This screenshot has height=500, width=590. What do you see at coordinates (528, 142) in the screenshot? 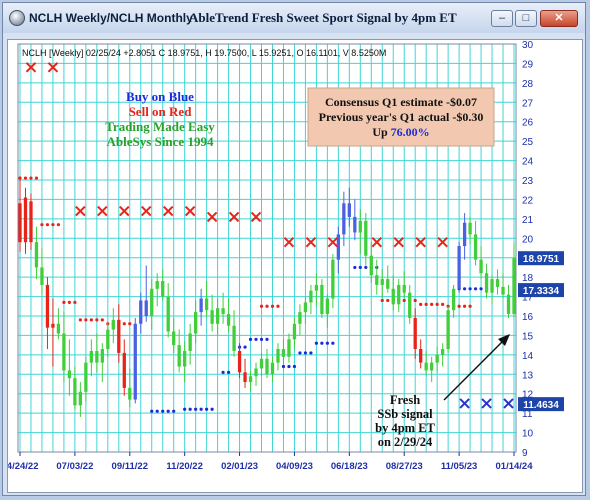
I see `y-tick-label: 25` at bounding box center [528, 142].